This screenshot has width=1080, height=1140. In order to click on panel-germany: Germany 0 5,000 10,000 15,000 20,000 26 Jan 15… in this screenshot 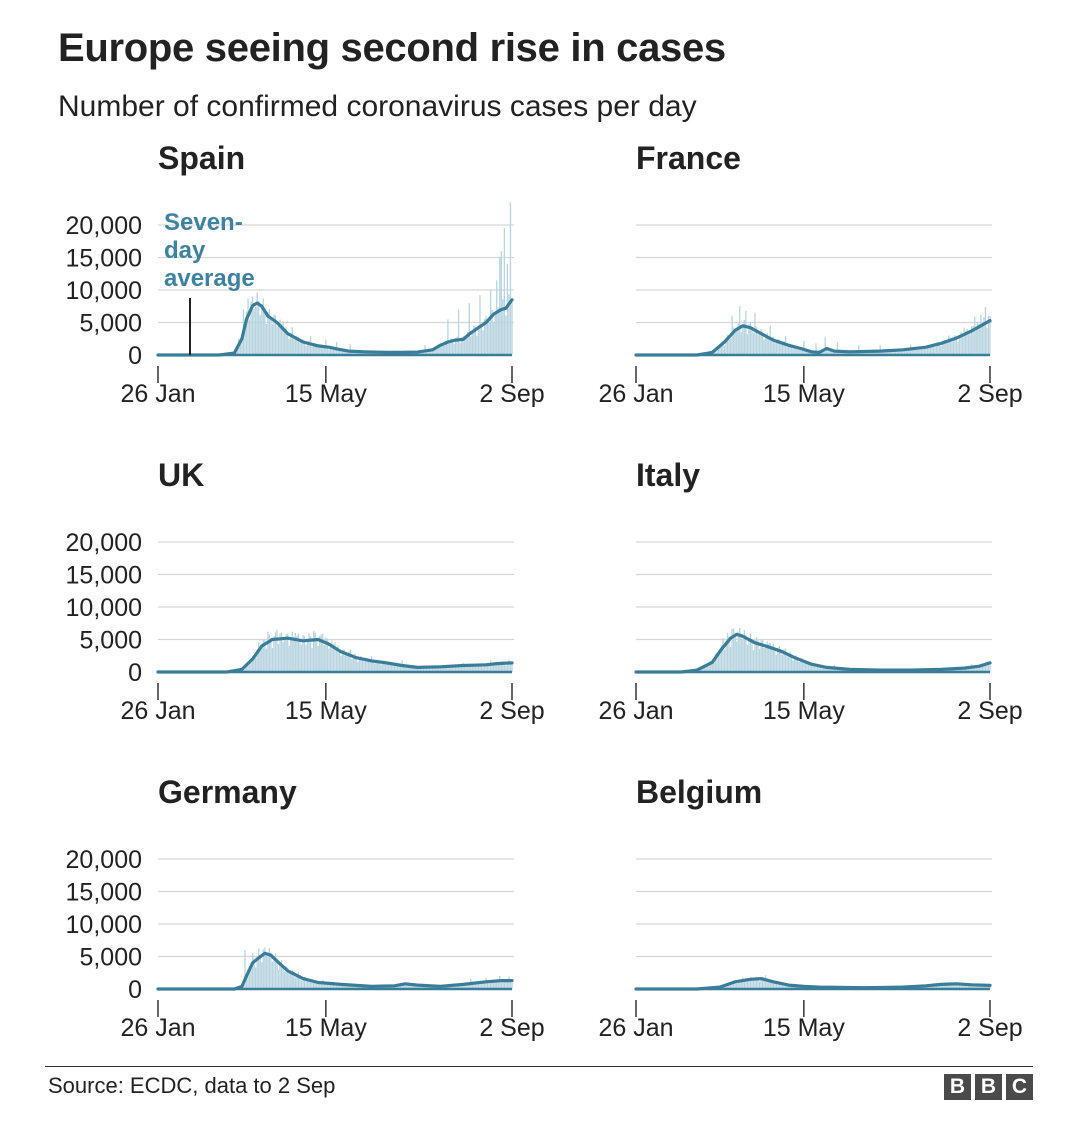, I will do `click(362, 929)`.